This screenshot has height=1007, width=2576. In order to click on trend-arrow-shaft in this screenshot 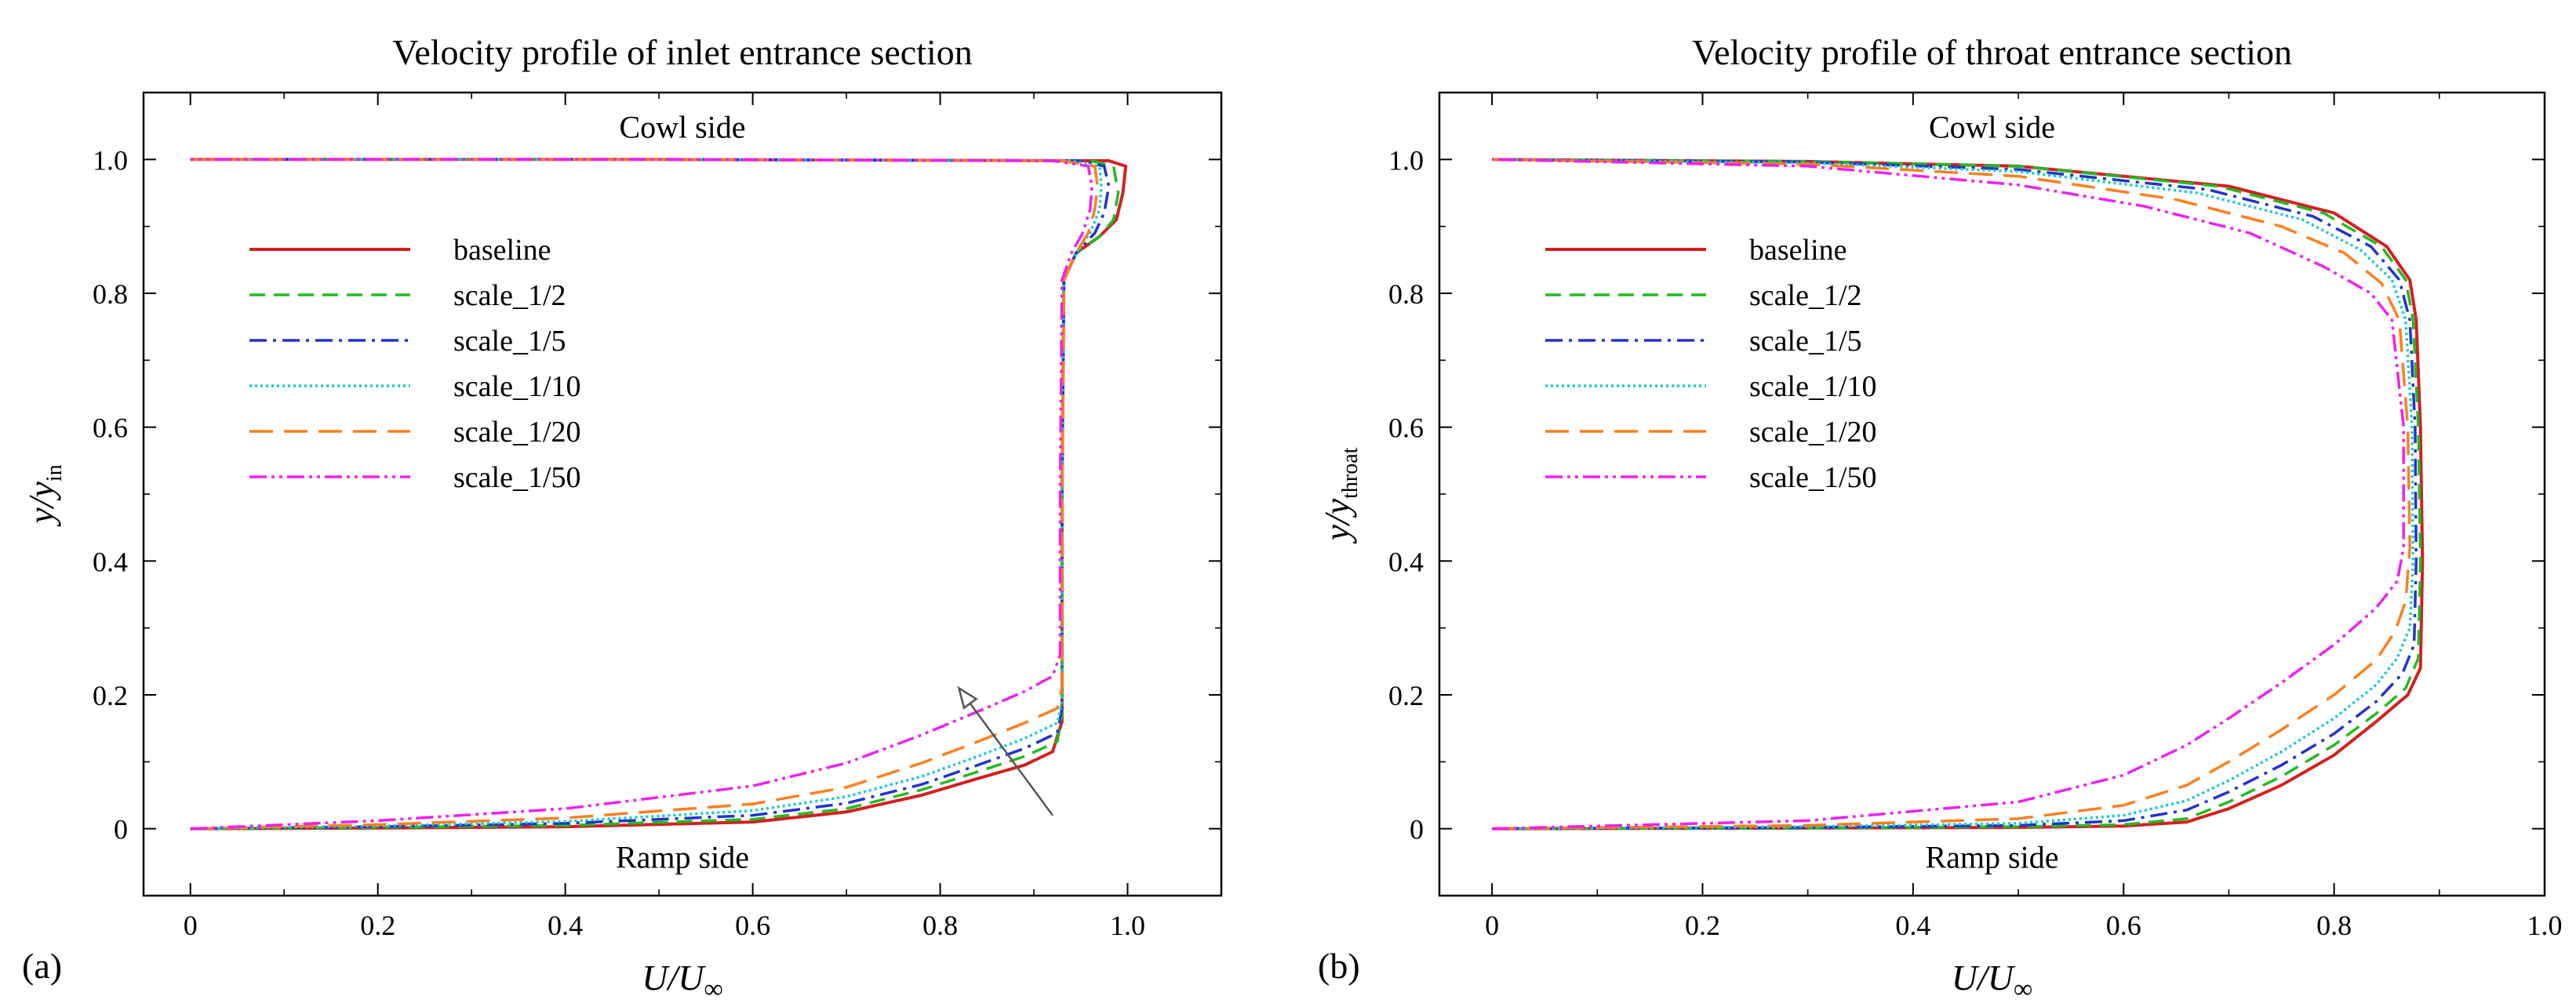, I will do `click(1005, 752)`.